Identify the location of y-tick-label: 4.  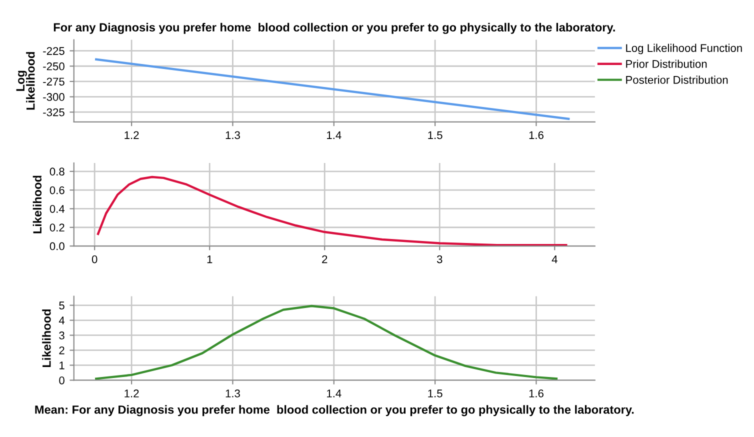
(61, 320).